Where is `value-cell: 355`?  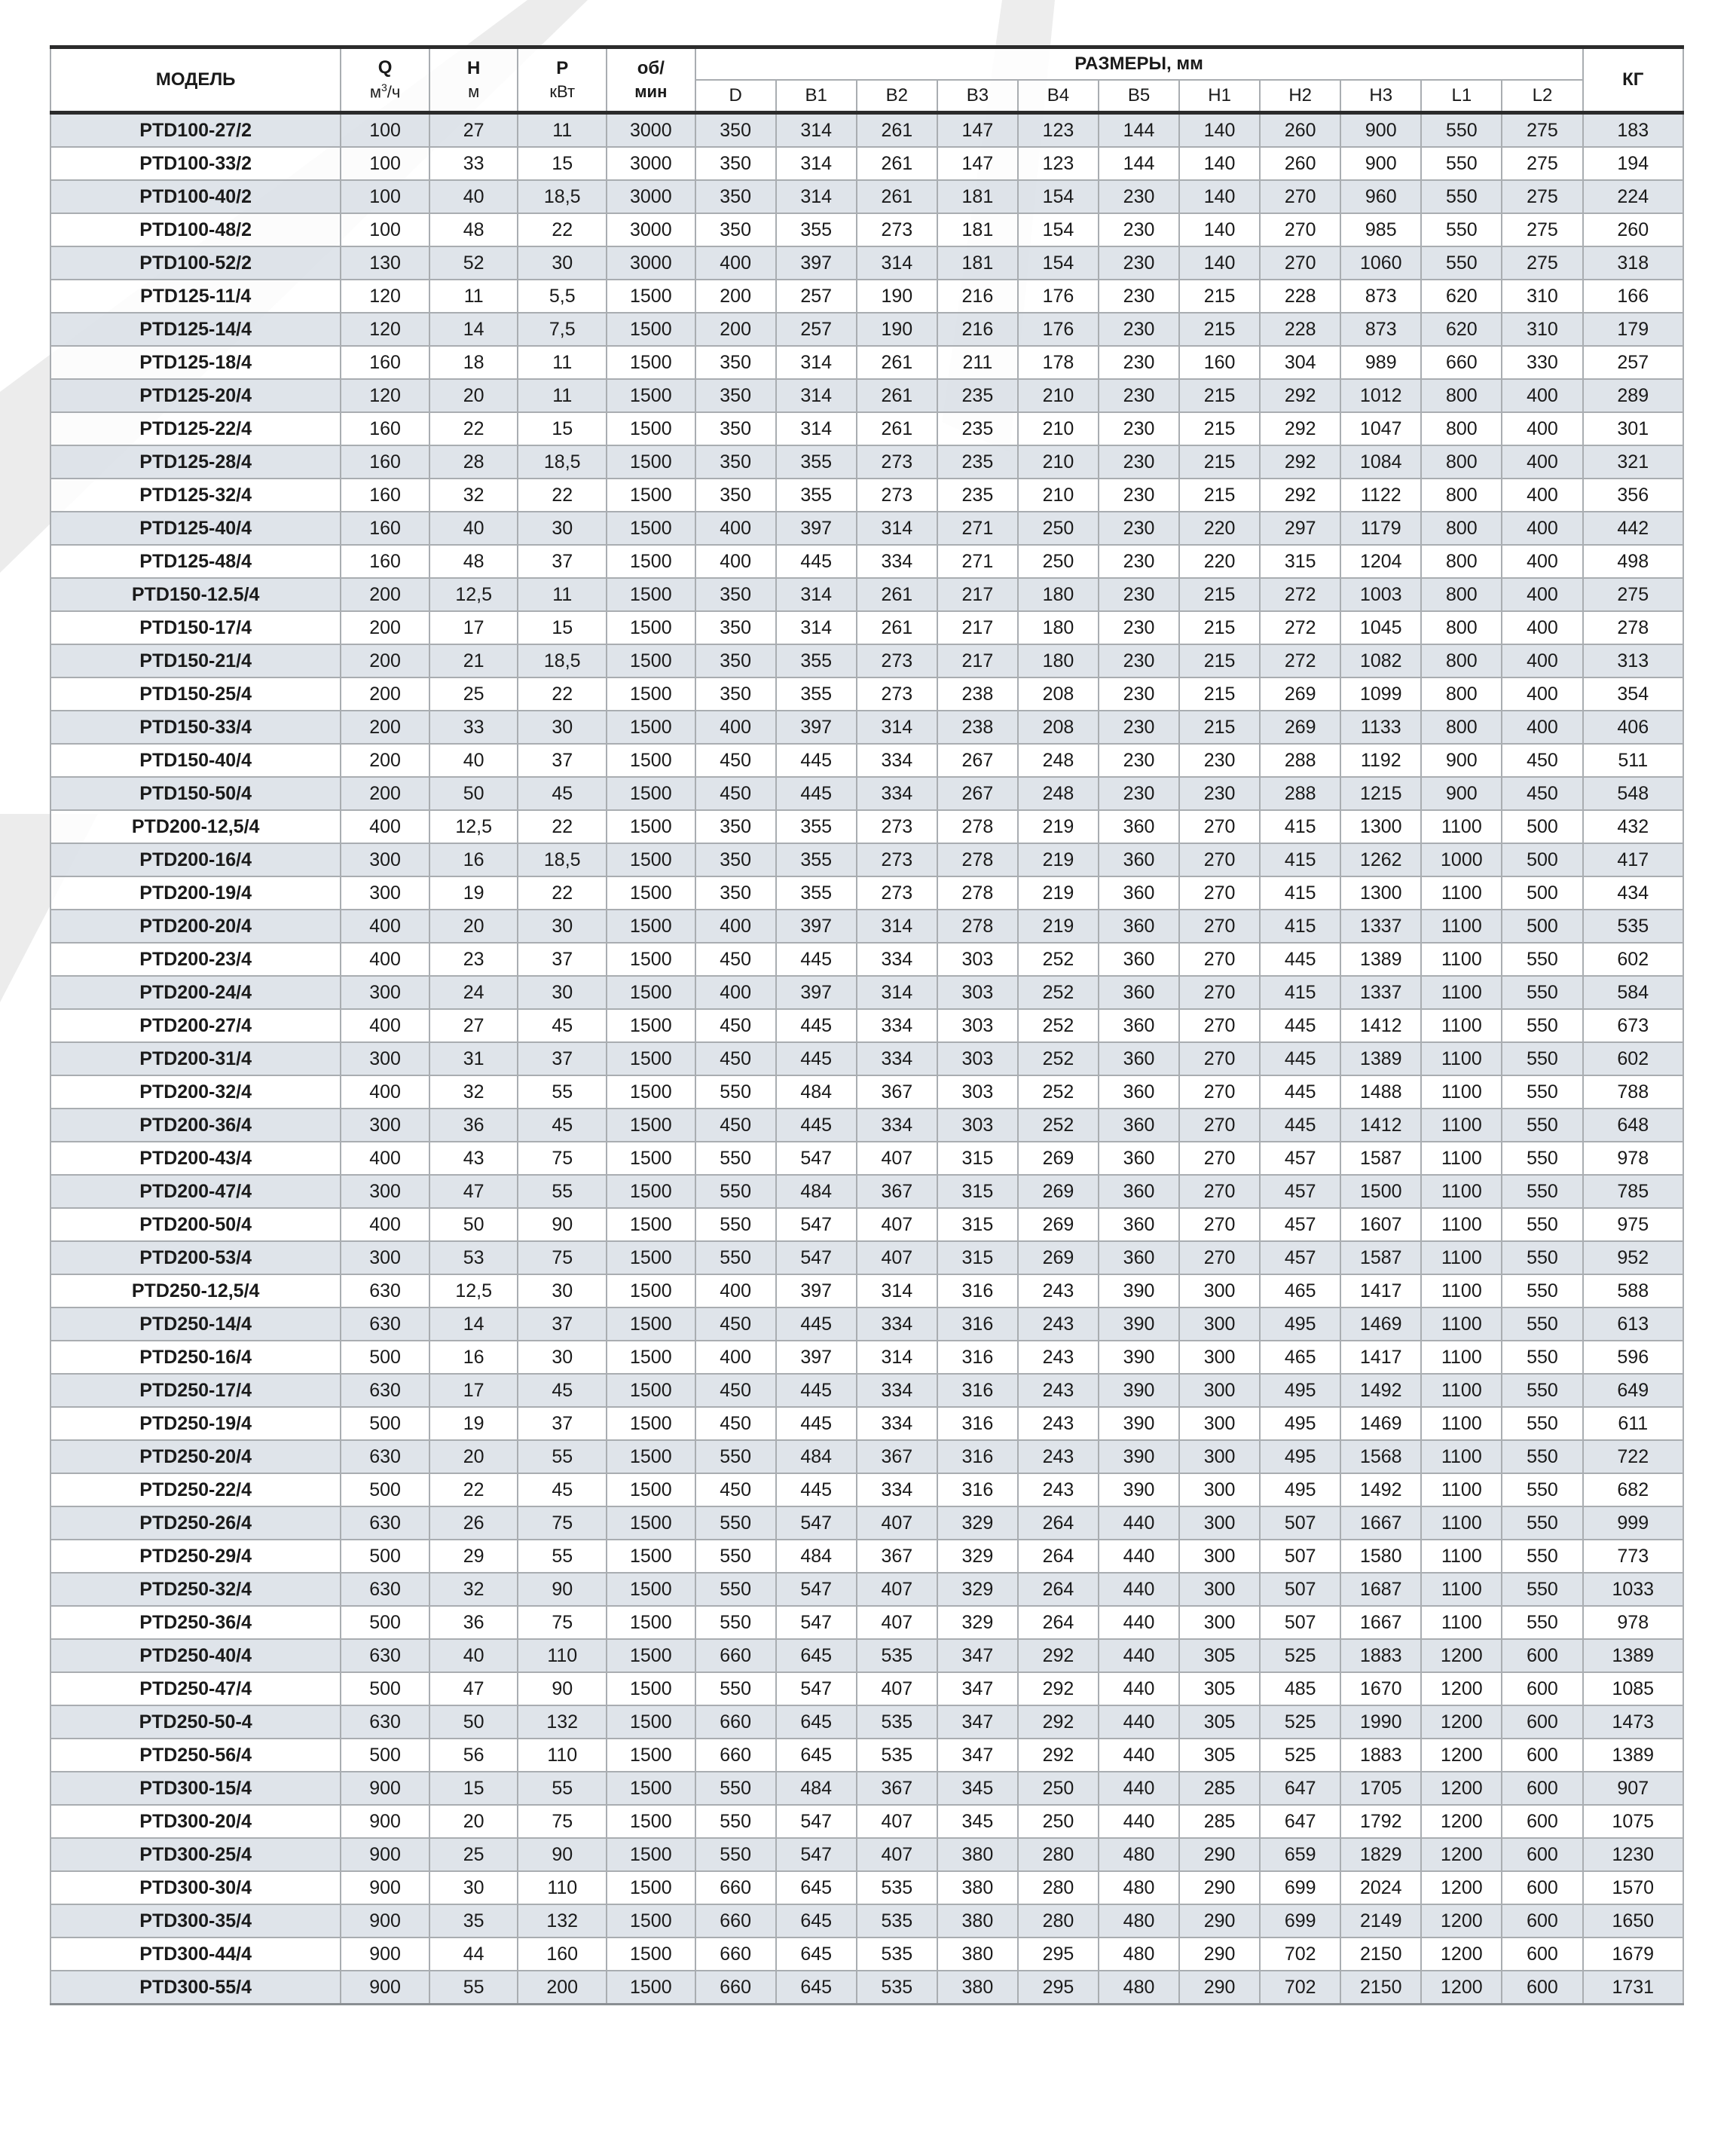
value-cell: 355 is located at coordinates (816, 694).